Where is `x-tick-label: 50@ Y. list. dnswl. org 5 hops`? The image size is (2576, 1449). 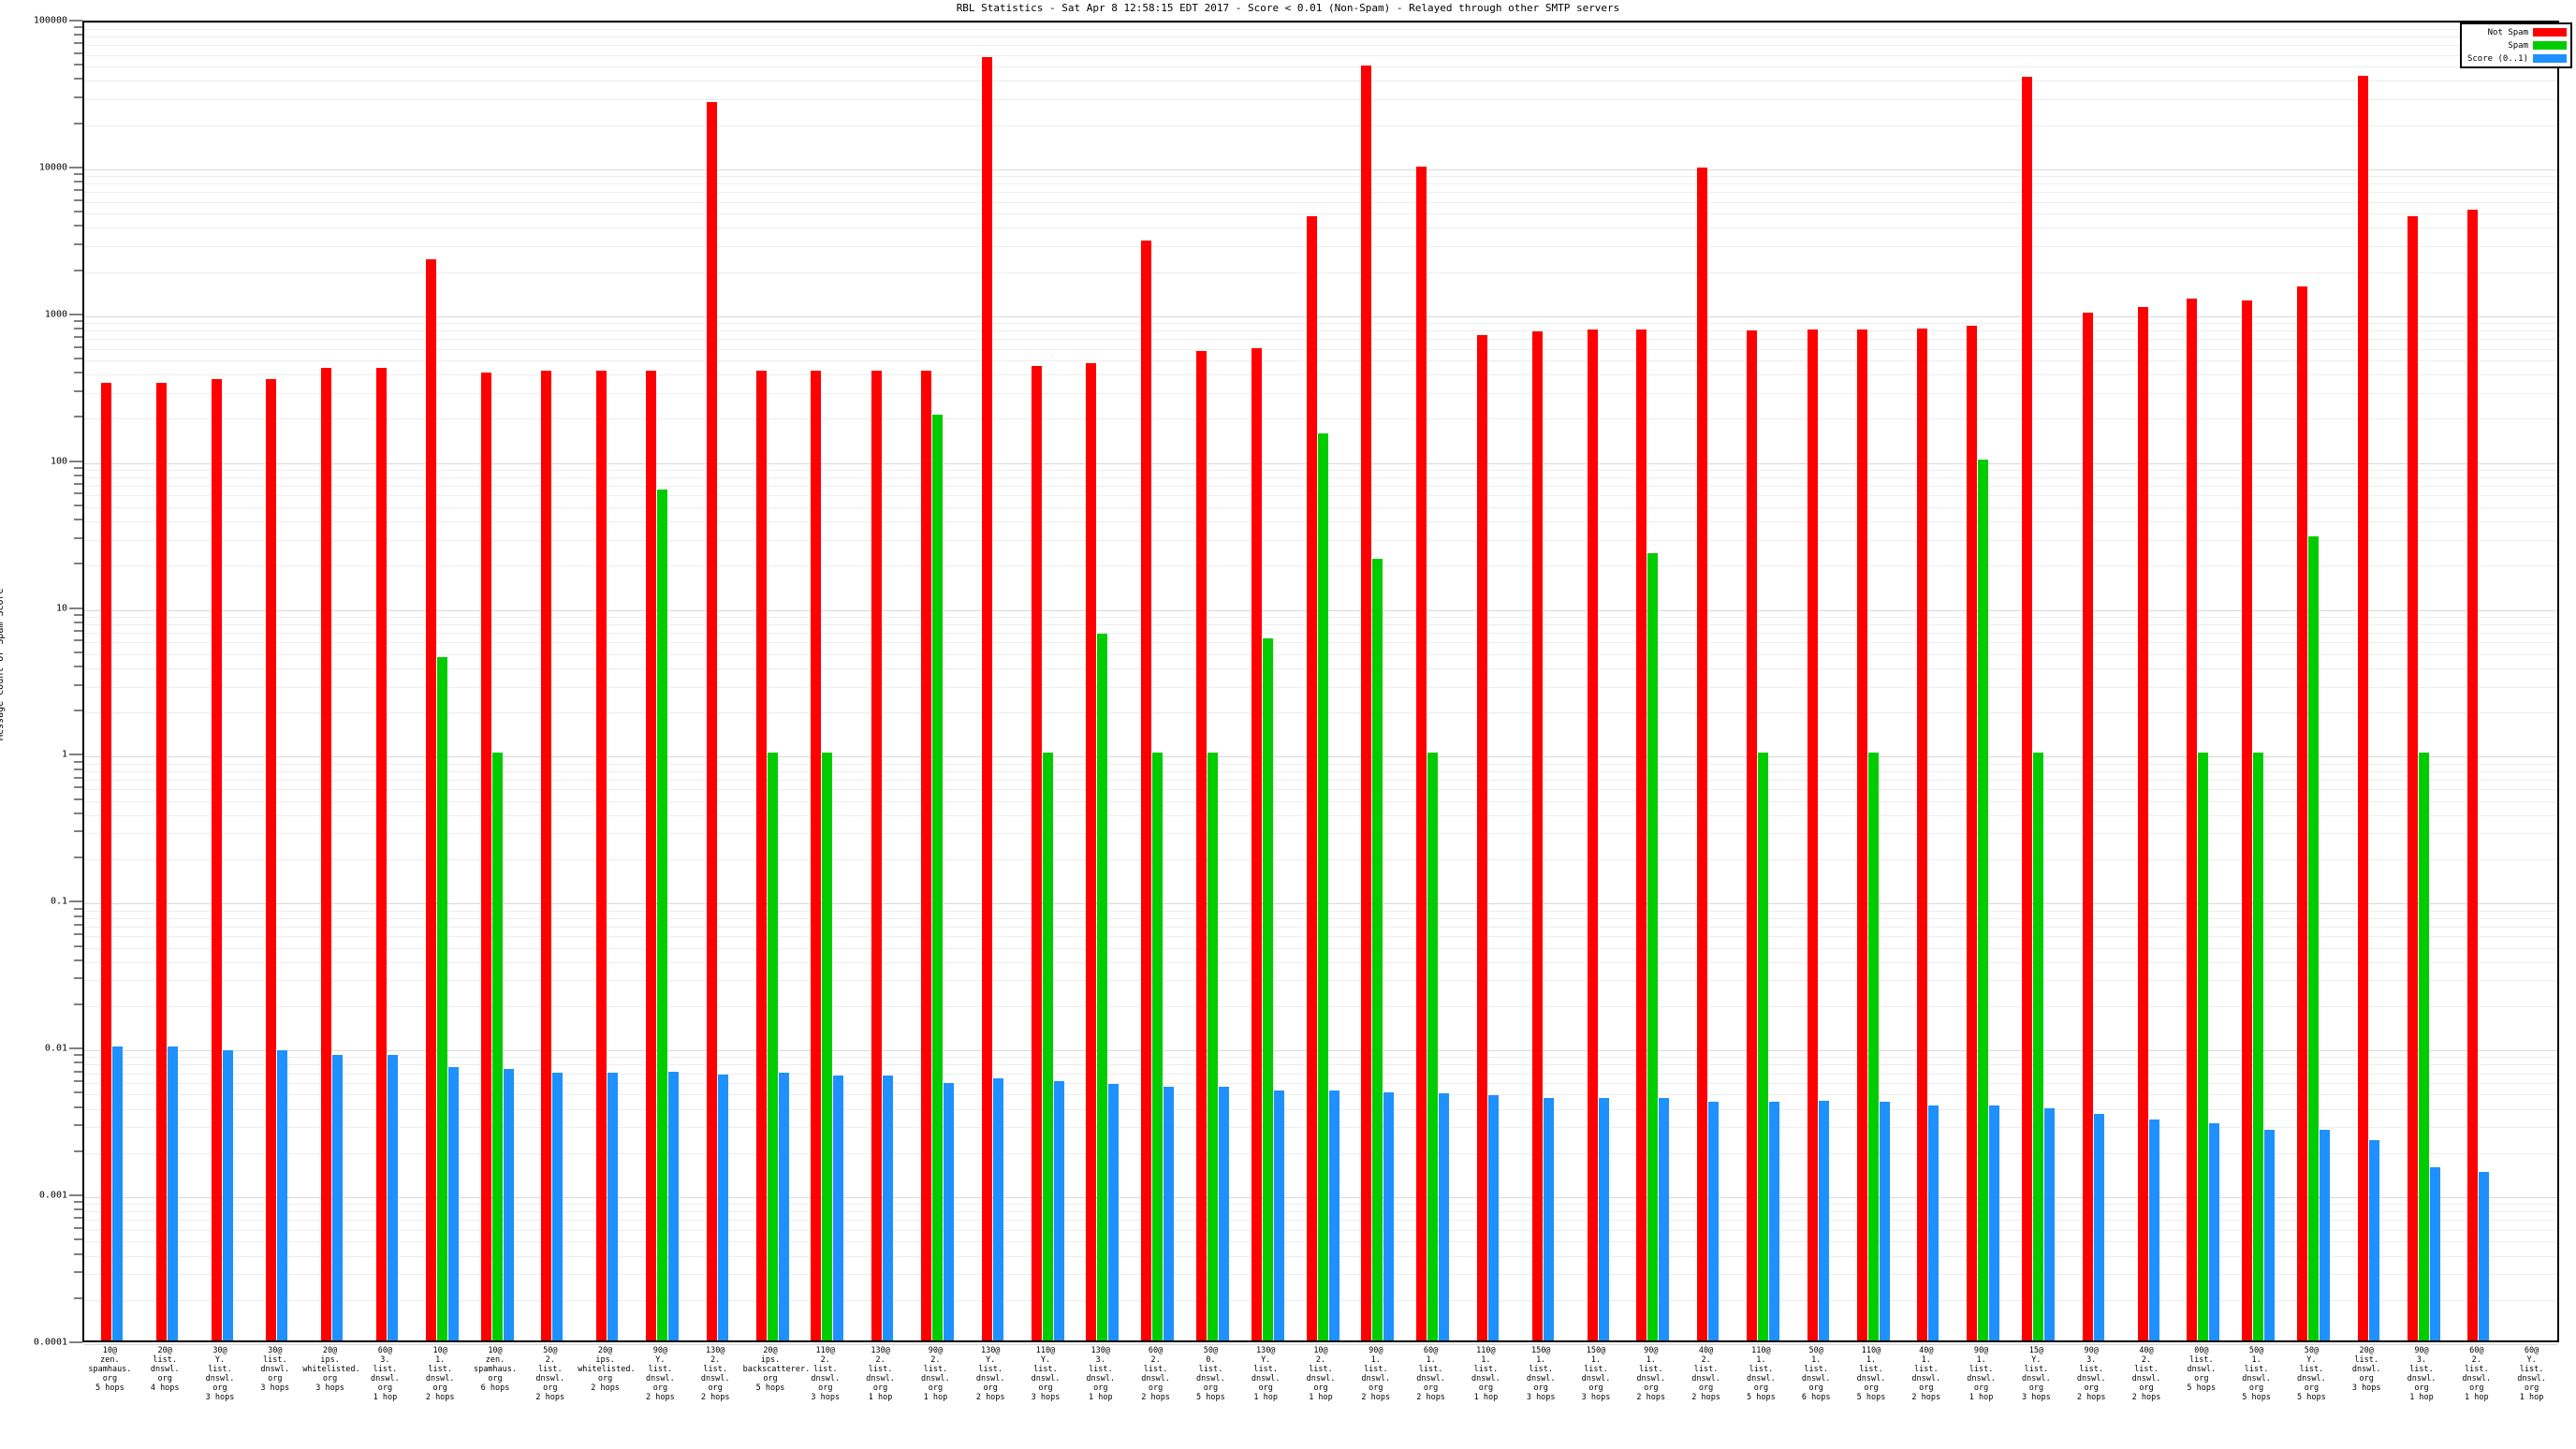
x-tick-label: 50@ Y. list. dnswl. org 5 hops is located at coordinates (2311, 1374).